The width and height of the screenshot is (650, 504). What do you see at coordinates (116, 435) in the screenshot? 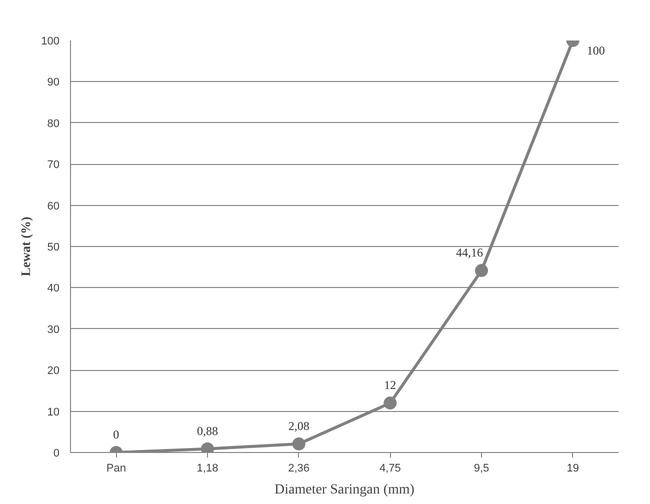
I see `text: 0` at bounding box center [116, 435].